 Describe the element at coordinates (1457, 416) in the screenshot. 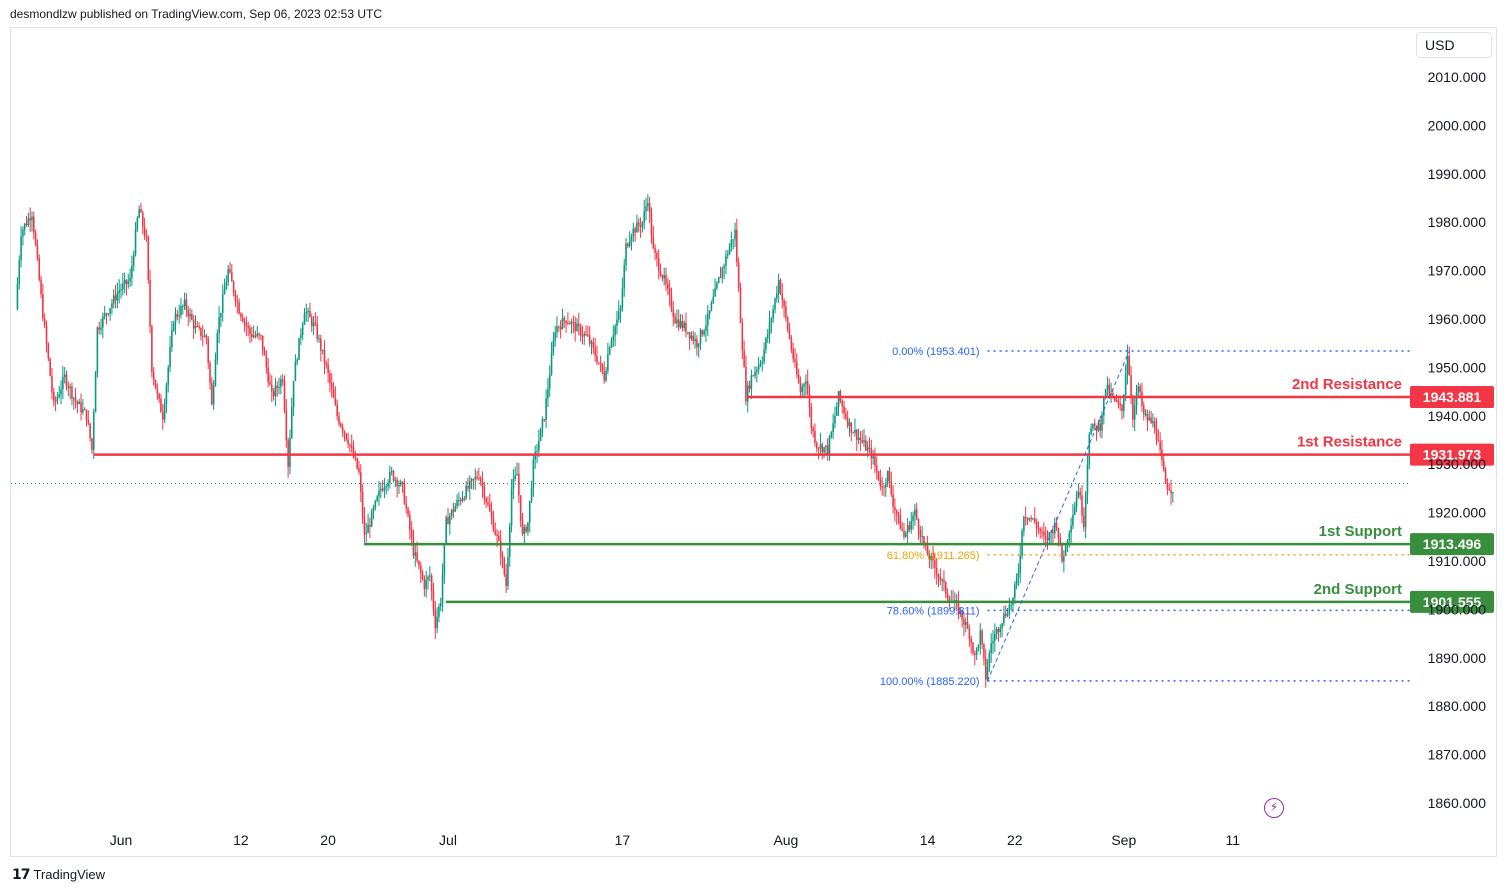

I see `y-tick-label: 1940.000` at that location.